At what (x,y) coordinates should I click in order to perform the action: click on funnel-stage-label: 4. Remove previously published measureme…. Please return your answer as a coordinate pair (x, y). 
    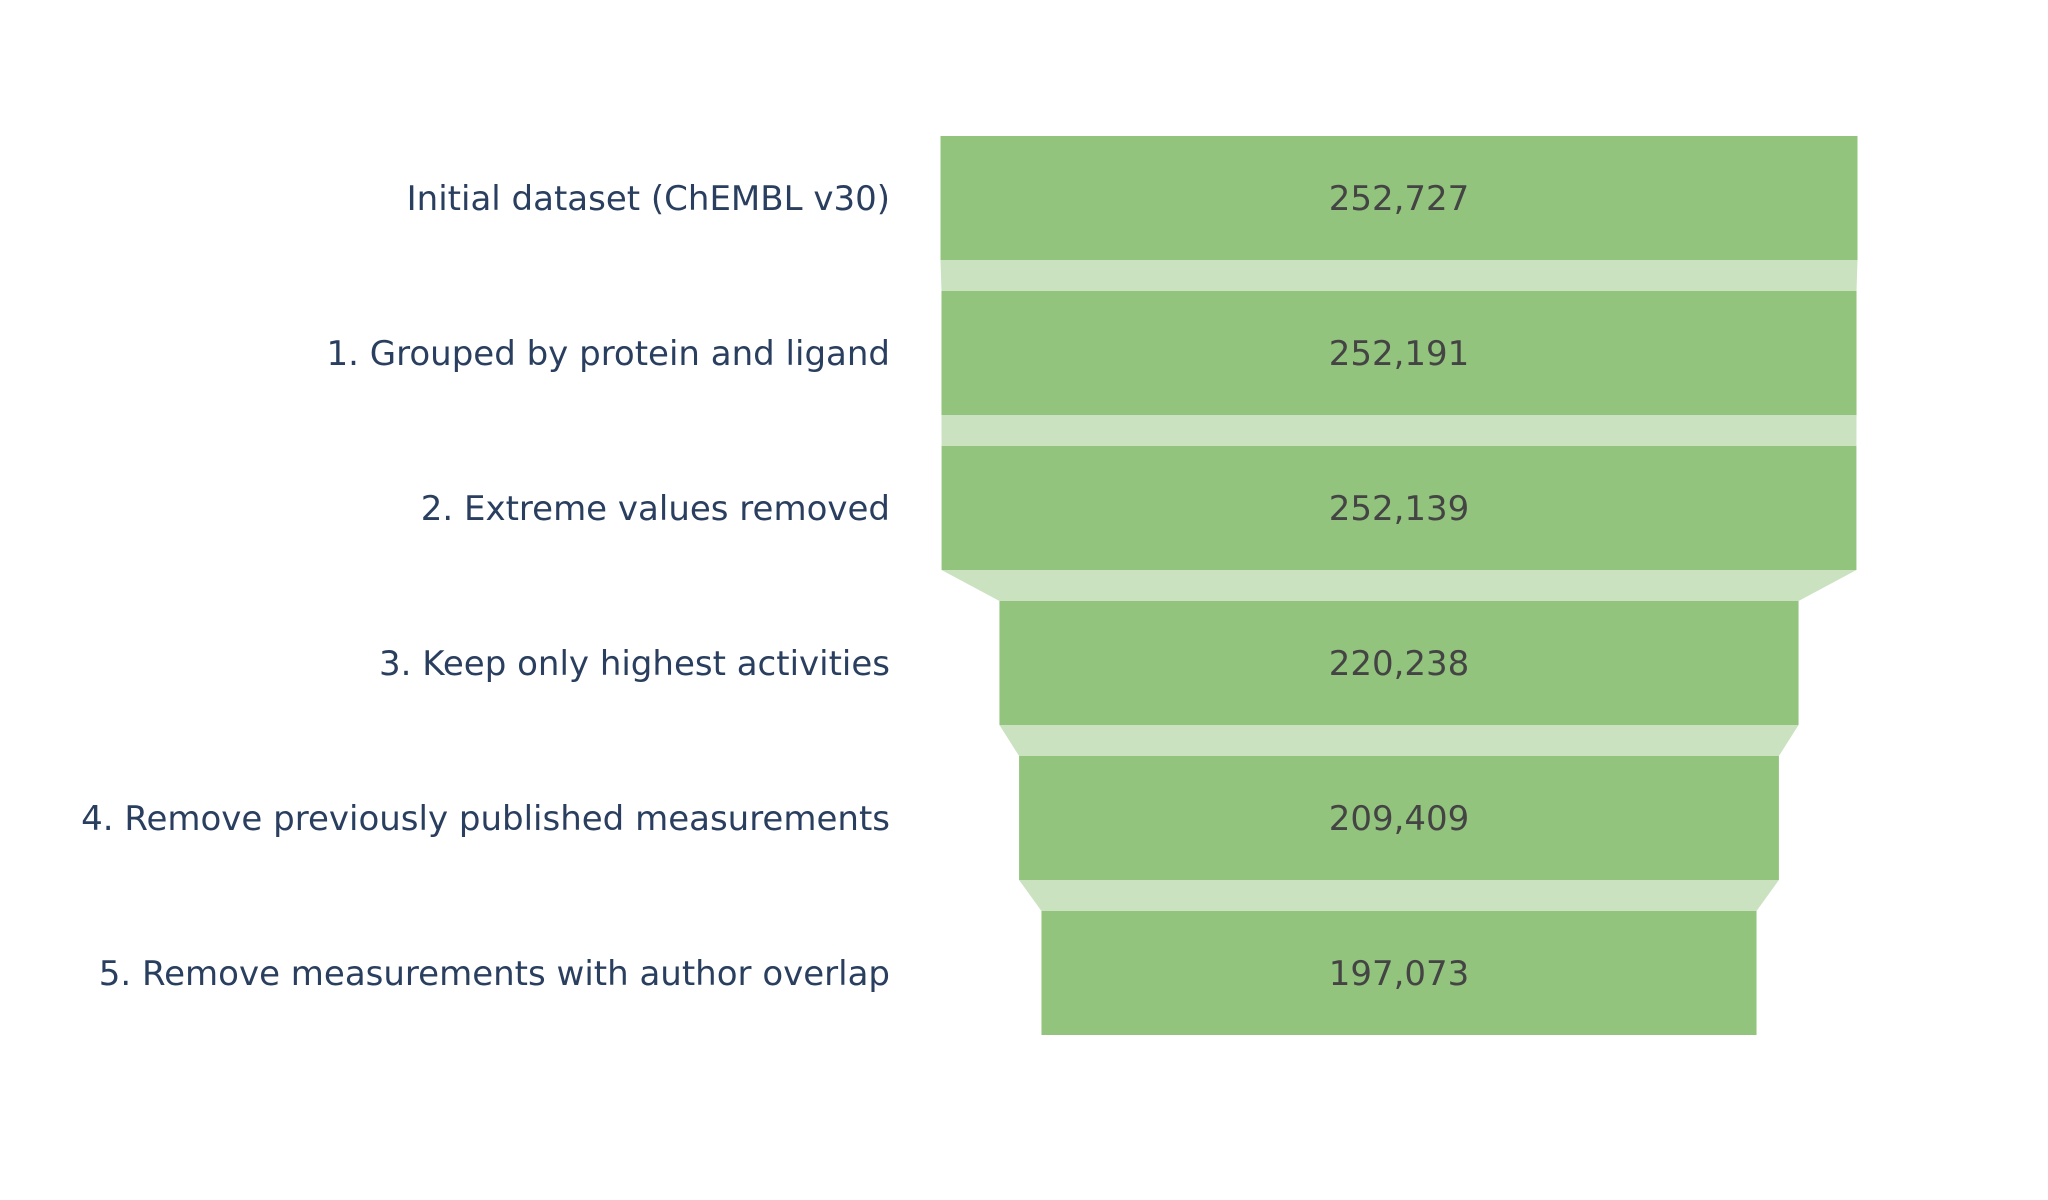
    Looking at the image, I should click on (485, 819).